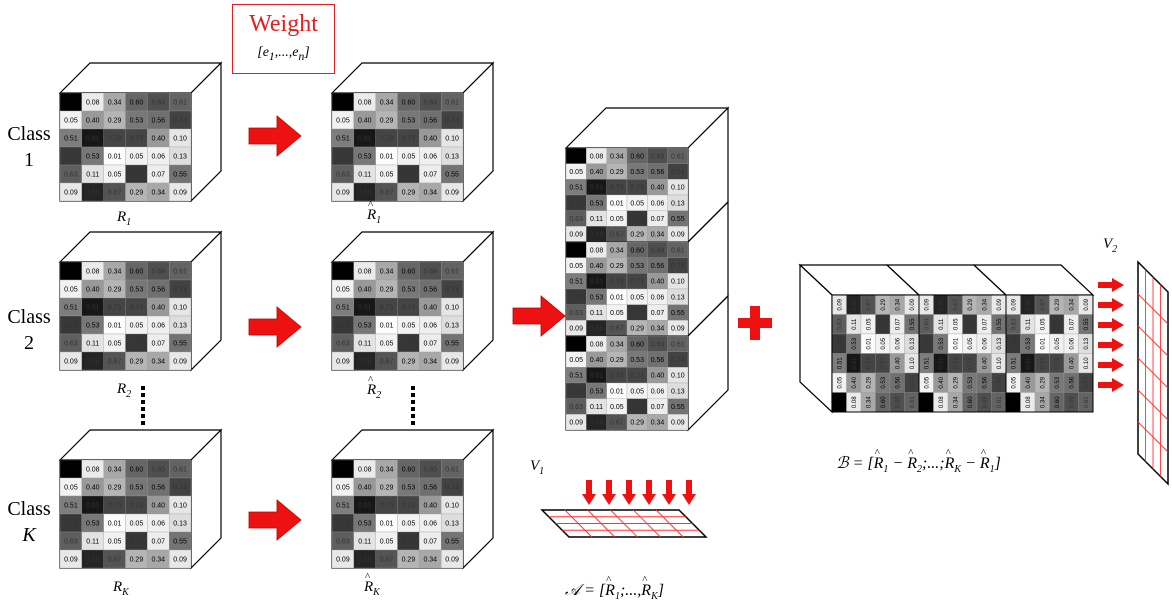 This screenshot has height=605, width=1172. Describe the element at coordinates (143, 395) in the screenshot. I see `ellipsis-dot-left` at that location.